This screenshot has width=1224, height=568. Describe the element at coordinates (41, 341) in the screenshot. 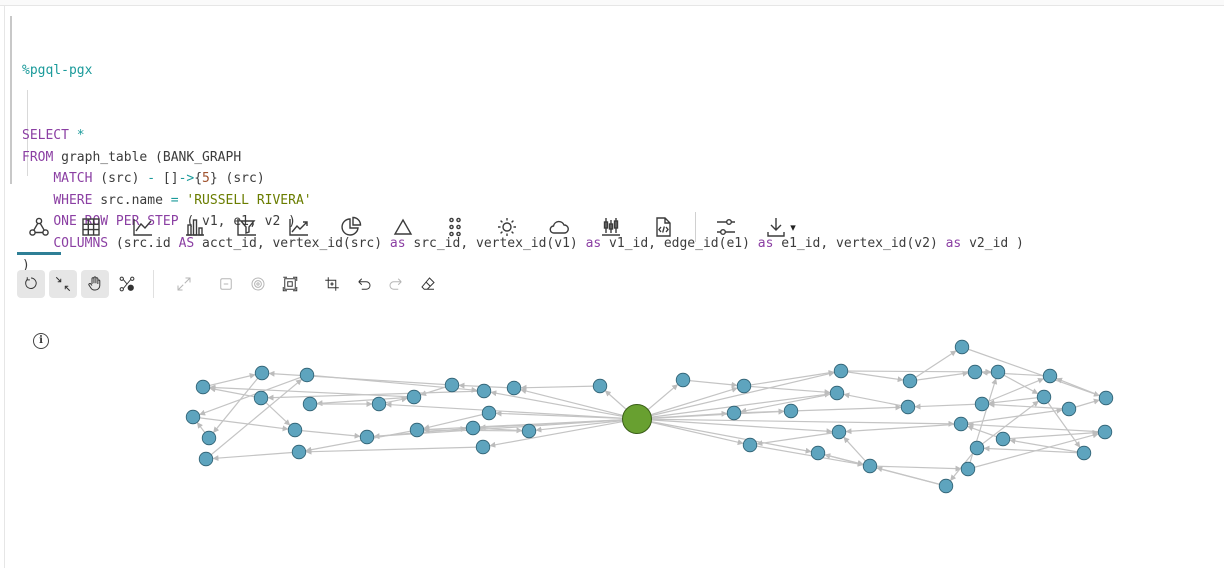

I see `info-icon: i` at that location.